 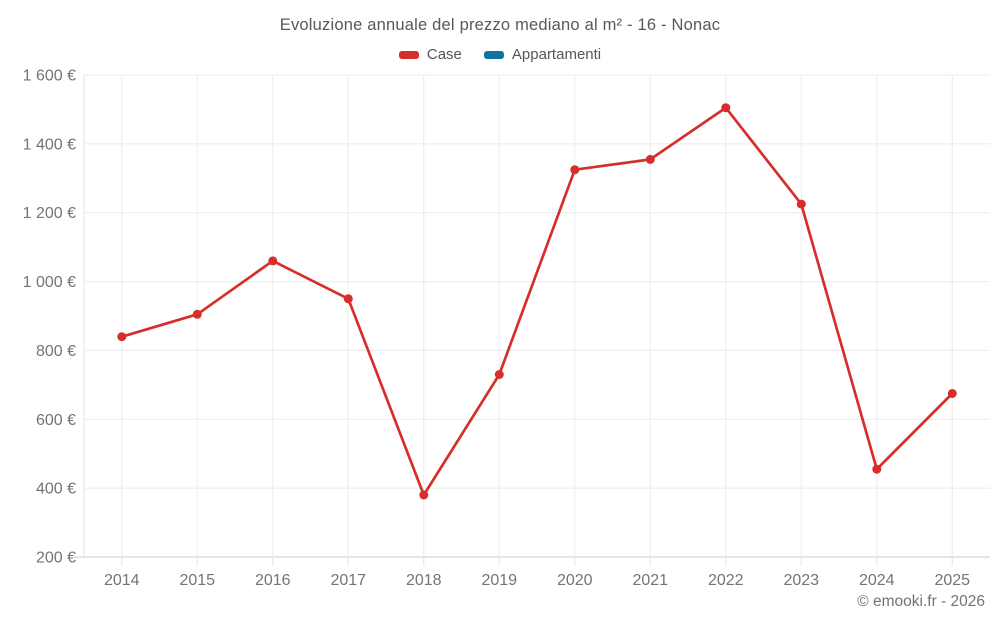 I want to click on x-axis-label: 2020, so click(x=575, y=580).